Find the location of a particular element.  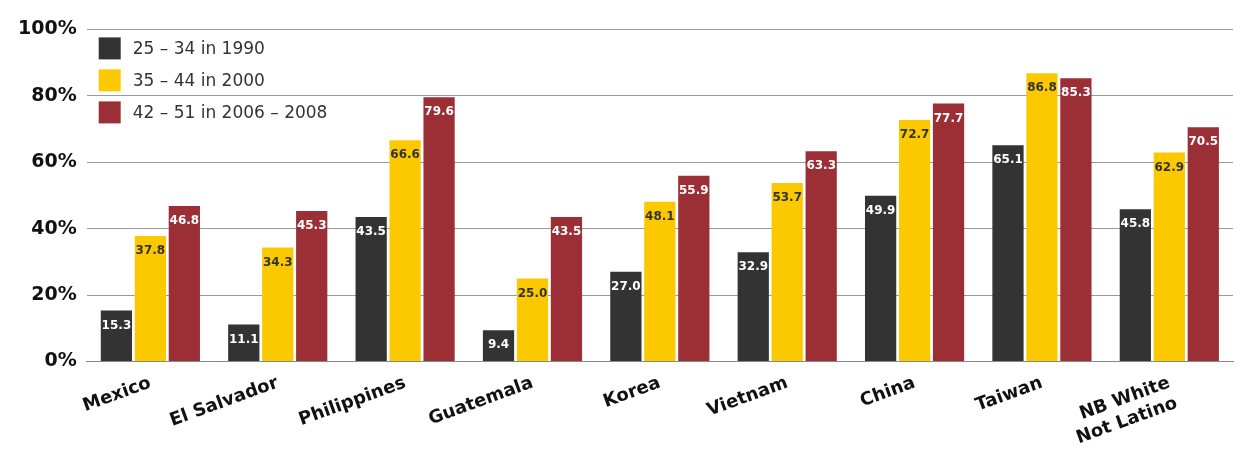

data-label: 85.3 is located at coordinates (1076, 92).